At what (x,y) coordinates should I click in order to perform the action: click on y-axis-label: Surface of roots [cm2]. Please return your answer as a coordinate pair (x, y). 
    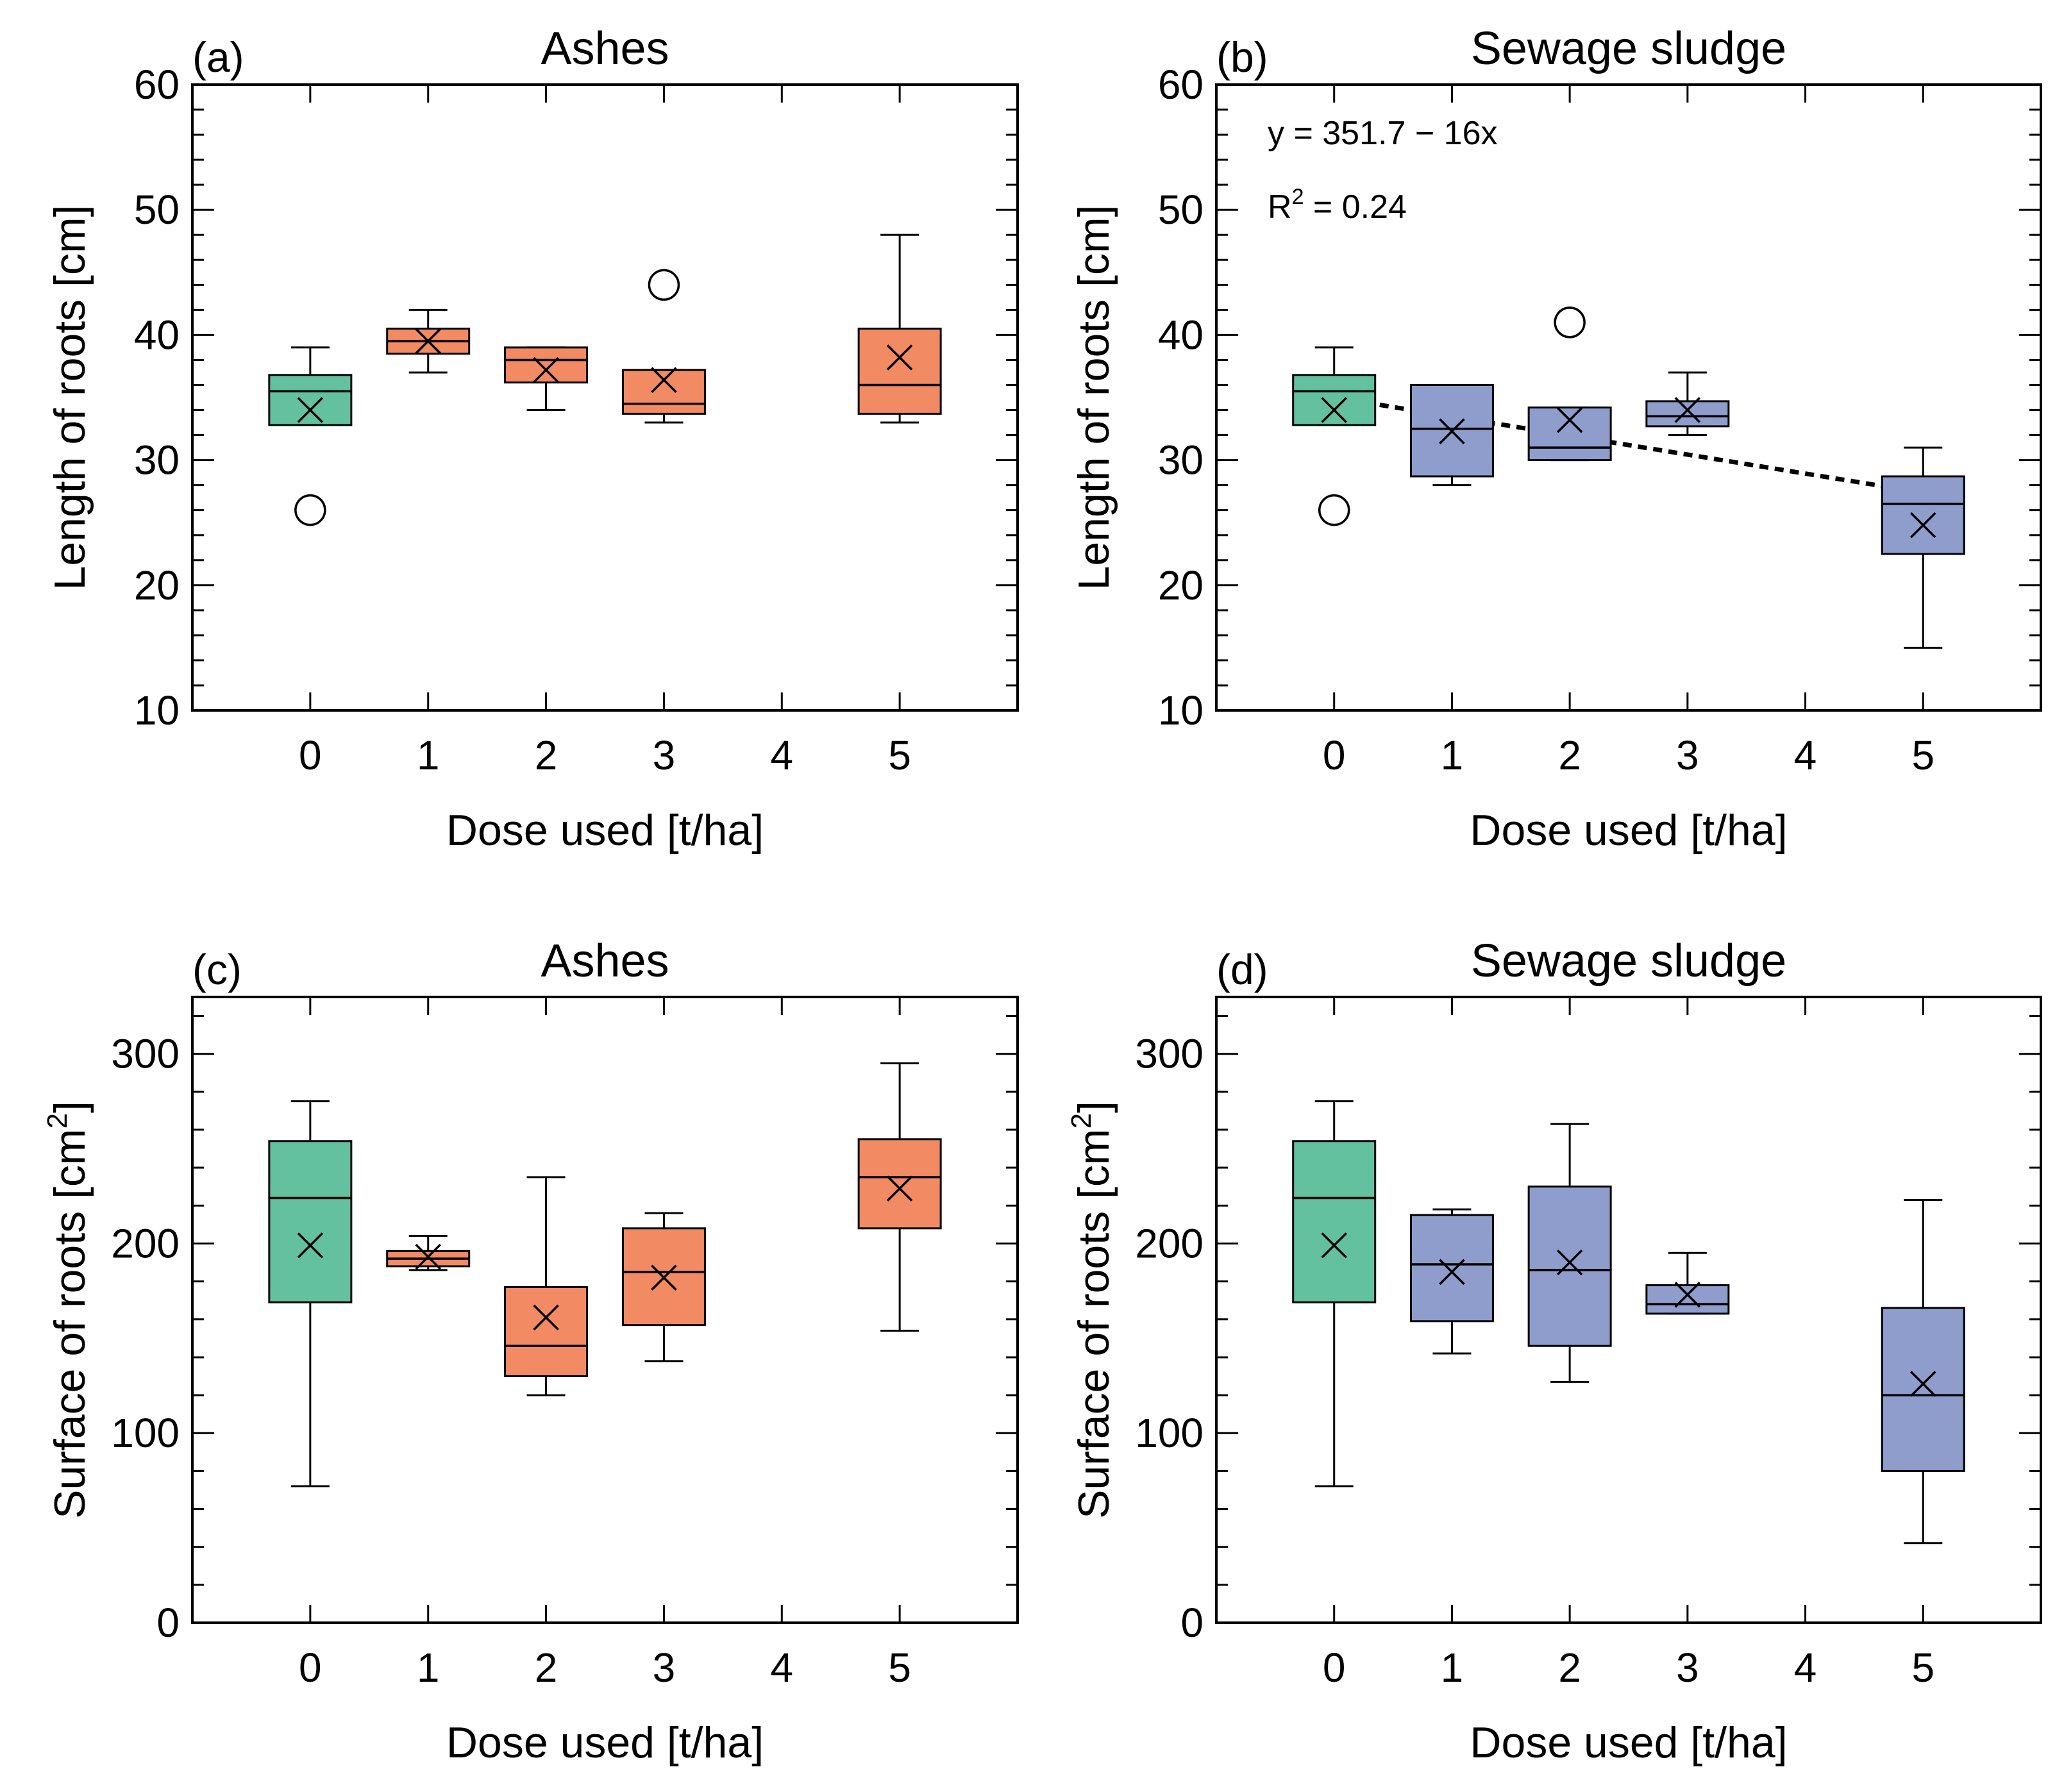
    Looking at the image, I should click on (1092, 1310).